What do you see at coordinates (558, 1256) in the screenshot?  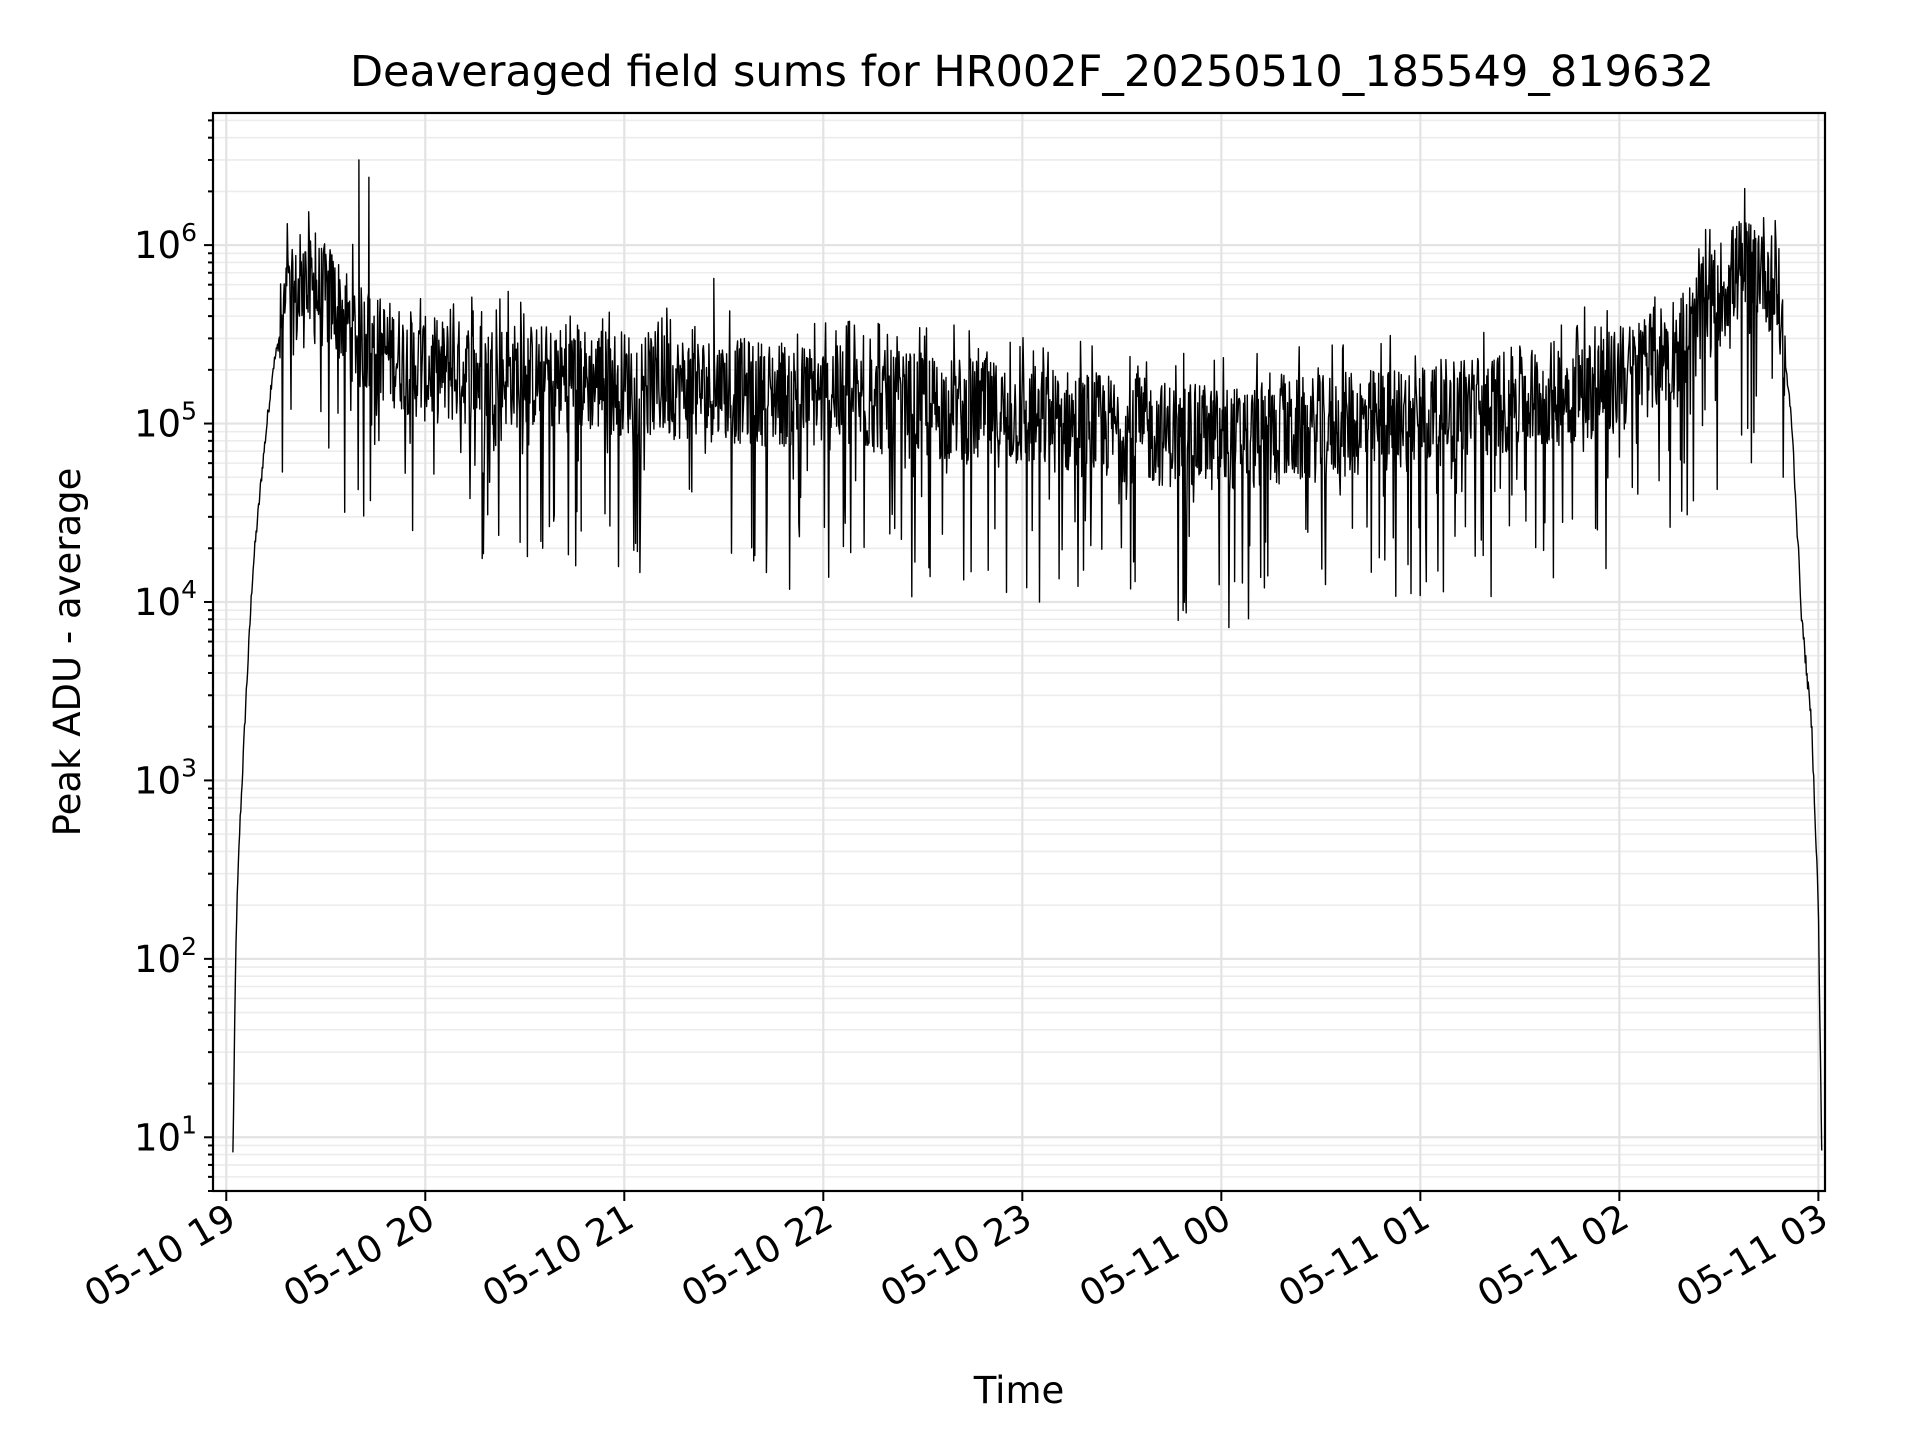 I see `x-tick-label: 05-10 21` at bounding box center [558, 1256].